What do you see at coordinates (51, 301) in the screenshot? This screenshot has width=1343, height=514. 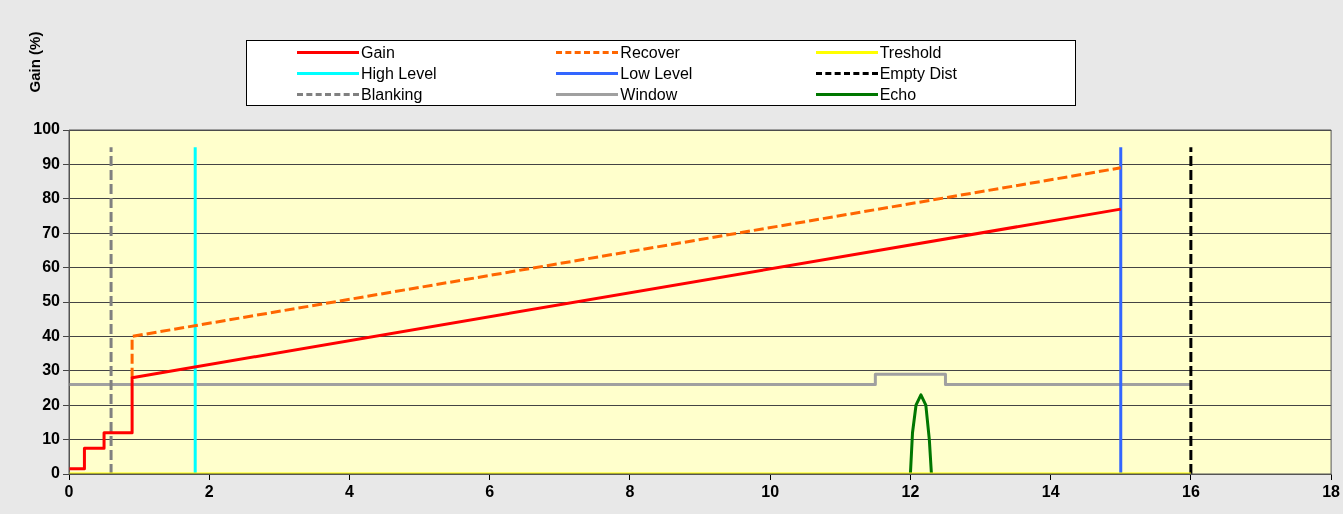 I see `y-tick-label: 50` at bounding box center [51, 301].